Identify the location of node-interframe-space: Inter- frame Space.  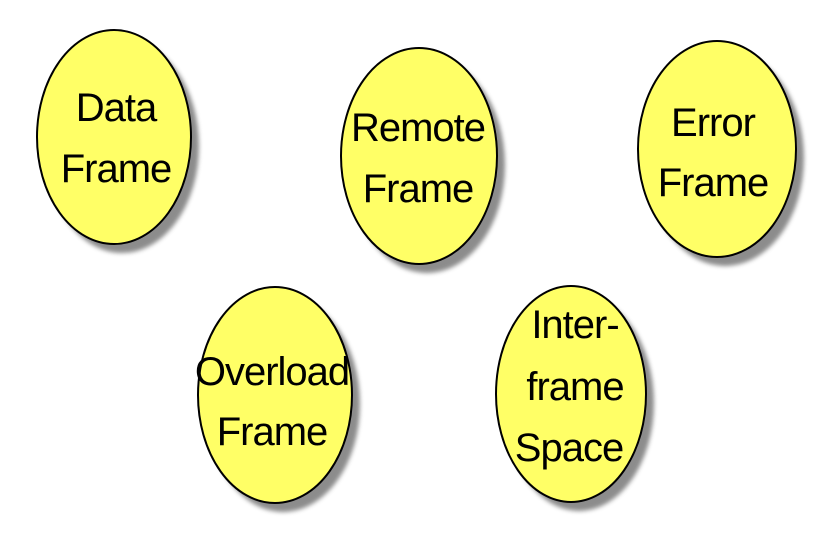
(574, 398).